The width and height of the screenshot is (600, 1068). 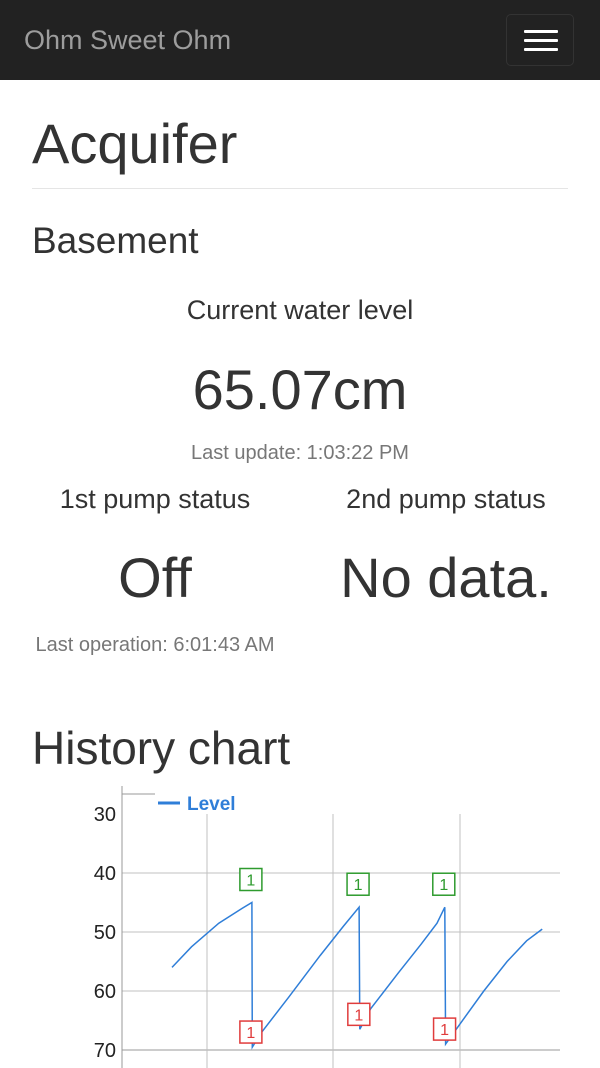 I want to click on pump2-status-label: 2nd pump status, so click(x=446, y=499).